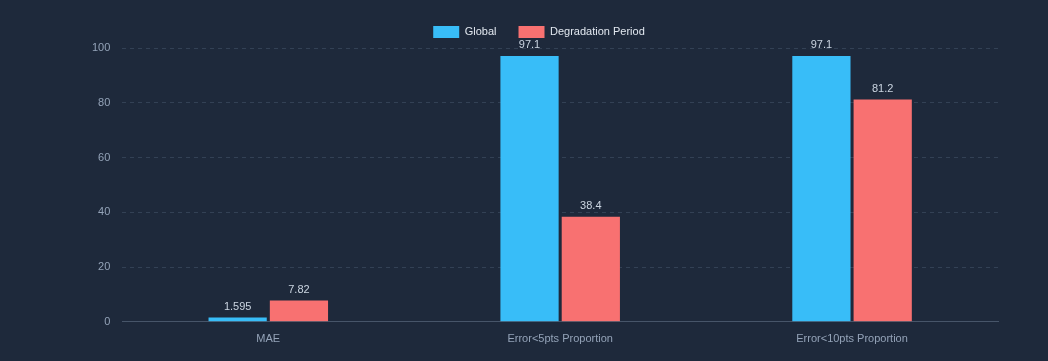 The image size is (1048, 361). Describe the element at coordinates (104, 101) in the screenshot. I see `y-tick-label: 80` at that location.